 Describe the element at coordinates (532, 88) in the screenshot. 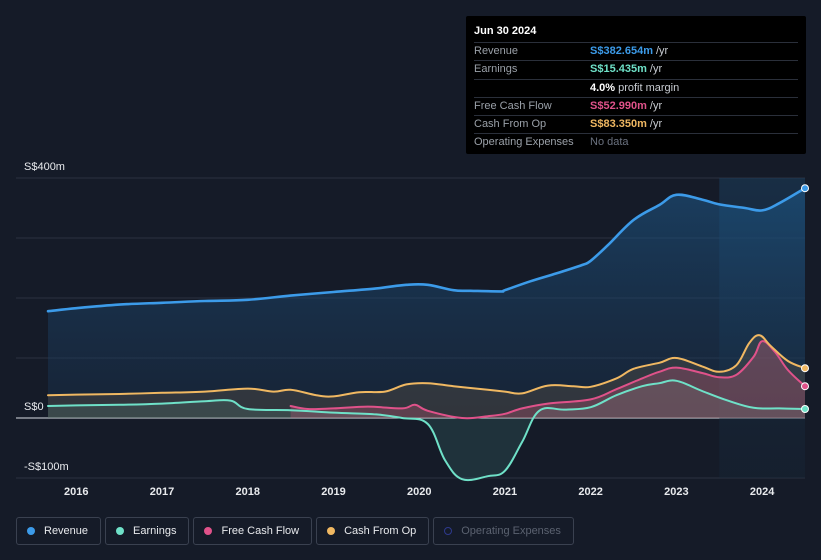

I see `tooltip-row-label` at that location.